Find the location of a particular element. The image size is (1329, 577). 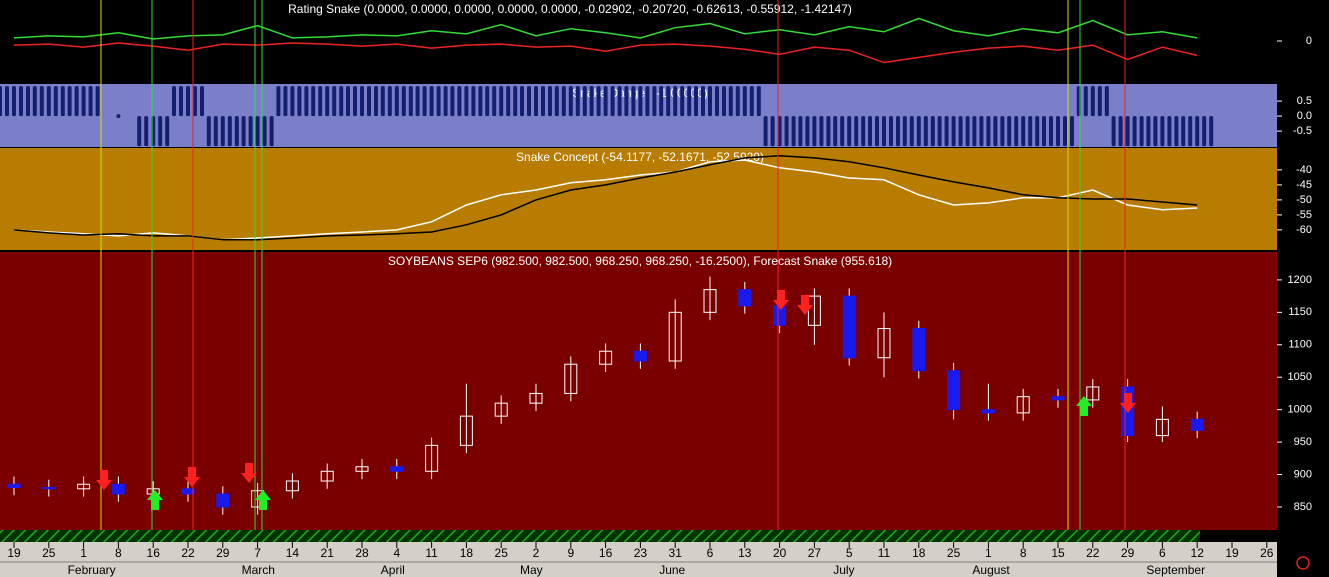

y-tick-label: 1200 is located at coordinates (1300, 280).